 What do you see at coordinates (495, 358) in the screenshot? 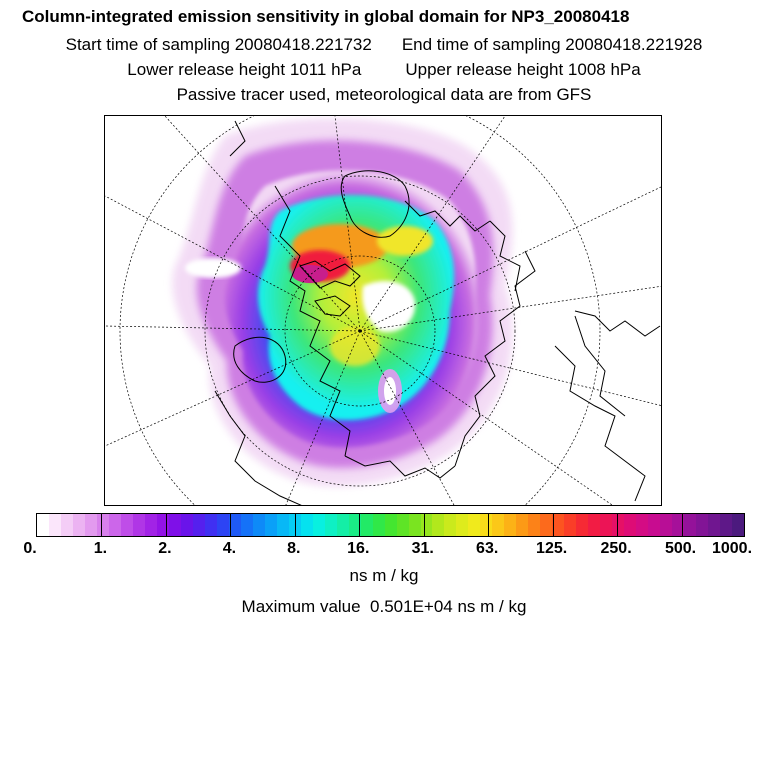
I see `coastline-siberia` at bounding box center [495, 358].